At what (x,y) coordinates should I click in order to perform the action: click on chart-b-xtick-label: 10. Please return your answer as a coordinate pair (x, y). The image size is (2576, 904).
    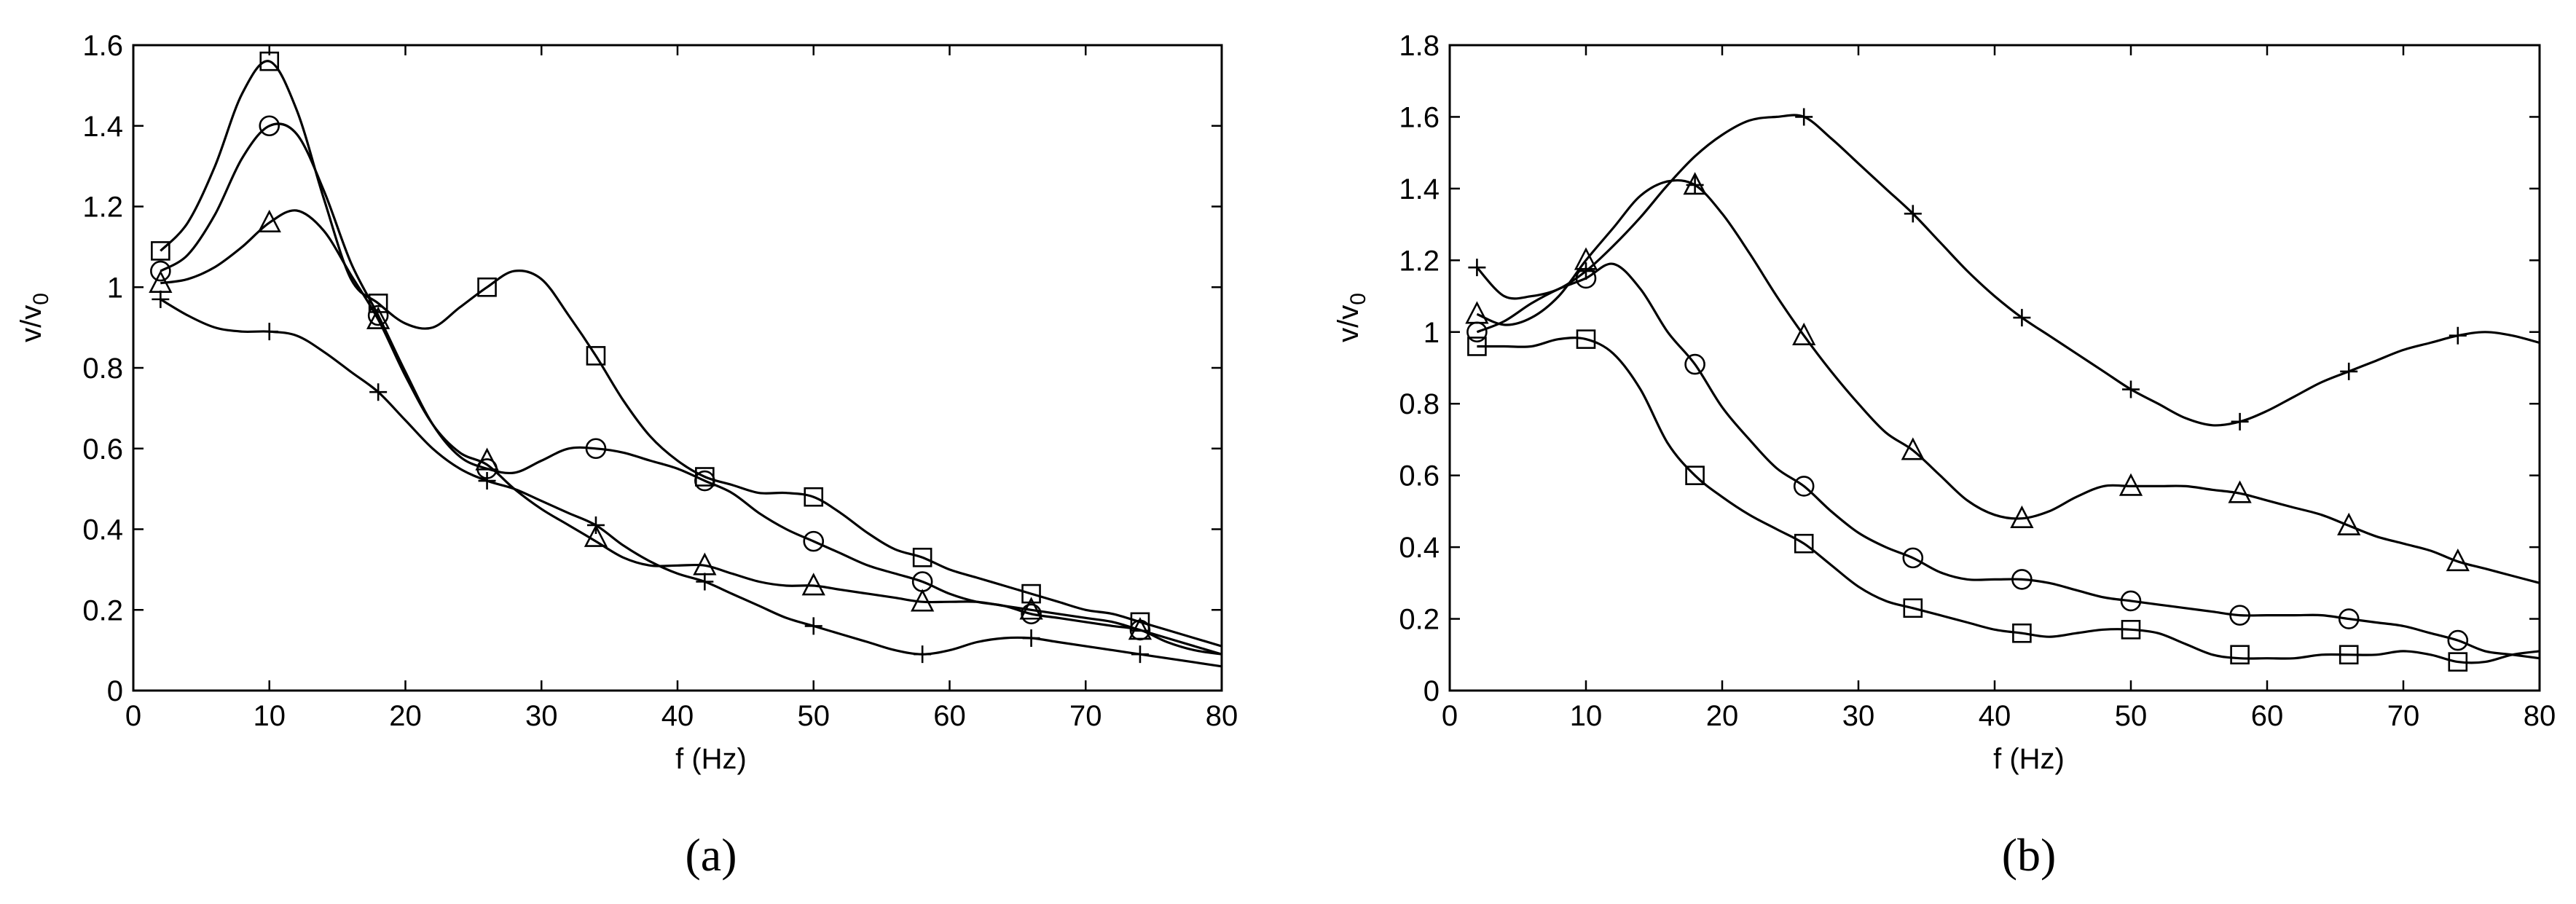
    Looking at the image, I should click on (1586, 716).